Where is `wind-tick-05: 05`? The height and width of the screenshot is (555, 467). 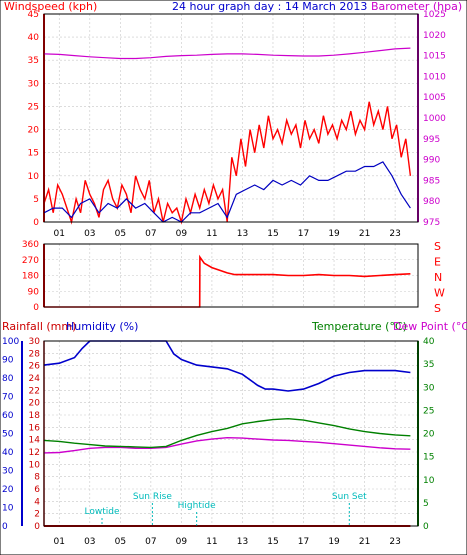
wind-tick-05: 05 is located at coordinates (120, 234).